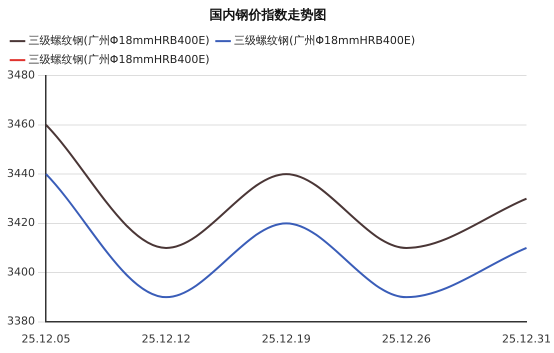 Image resolution: width=554 pixels, height=353 pixels. Describe the element at coordinates (268, 15) in the screenshot. I see `chart-title: 国内钢价指数走势图` at that location.